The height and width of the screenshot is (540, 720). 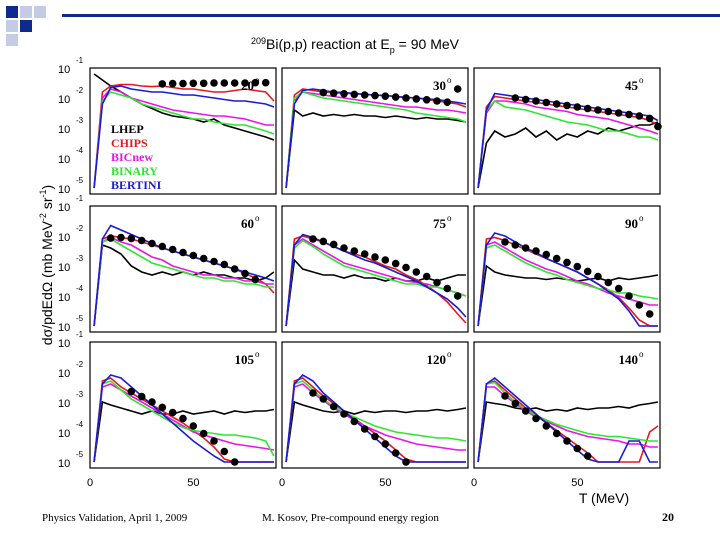 I want to click on panel-120-deg: 120 o 0 50, so click(x=374, y=415).